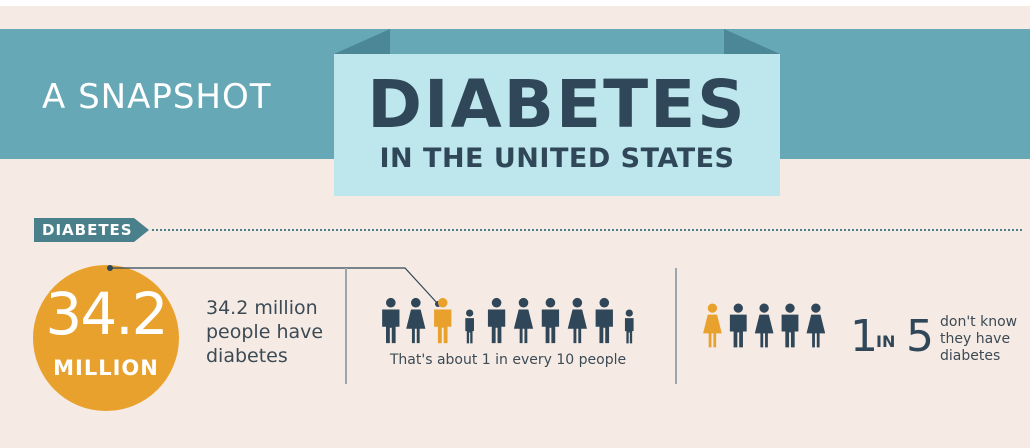  I want to click on people-row-ten, so click(508, 320).